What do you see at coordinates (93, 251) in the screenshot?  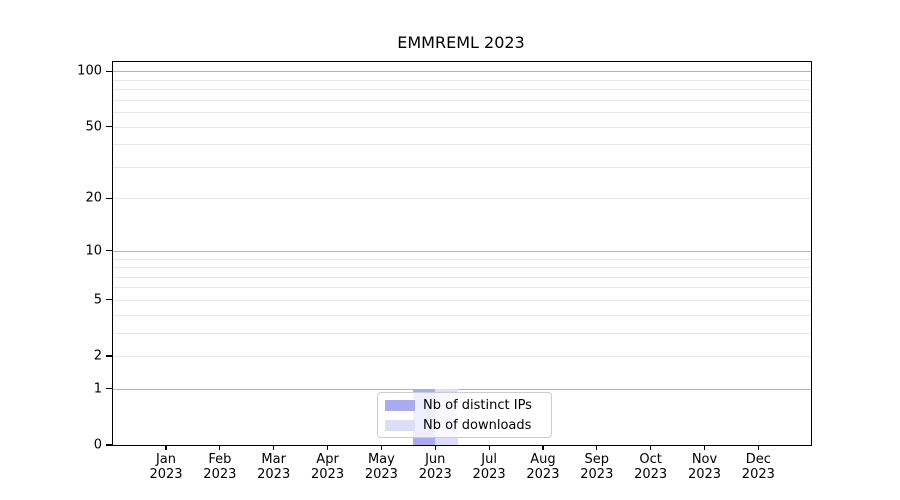 I see `y-tick-label-10: 10` at bounding box center [93, 251].